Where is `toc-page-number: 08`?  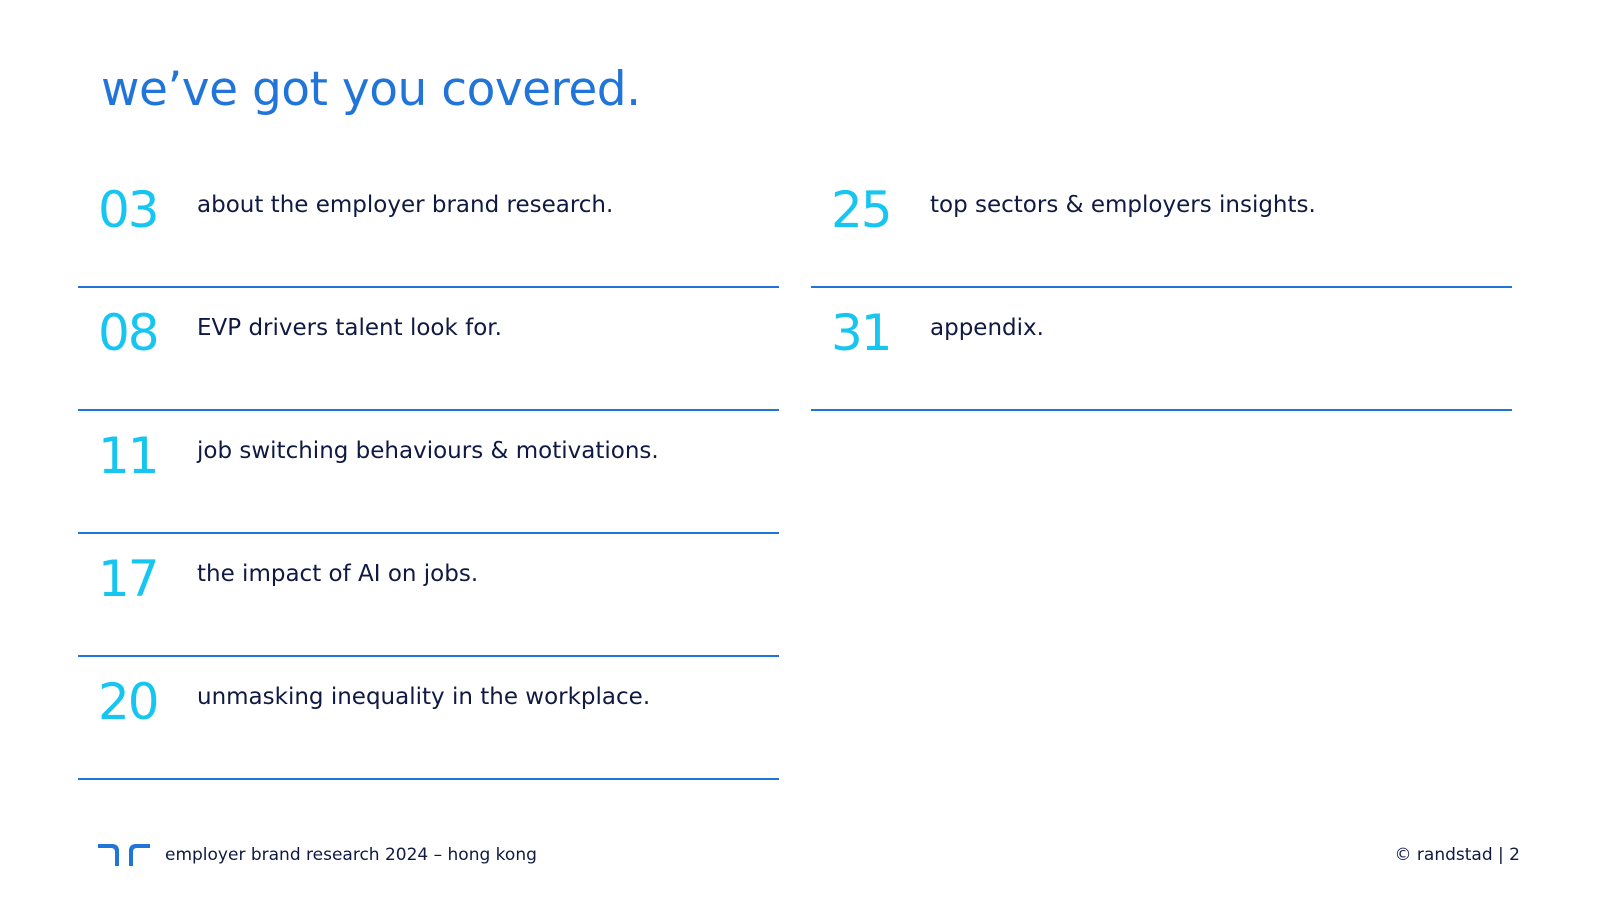
toc-page-number: 08 is located at coordinates (129, 333).